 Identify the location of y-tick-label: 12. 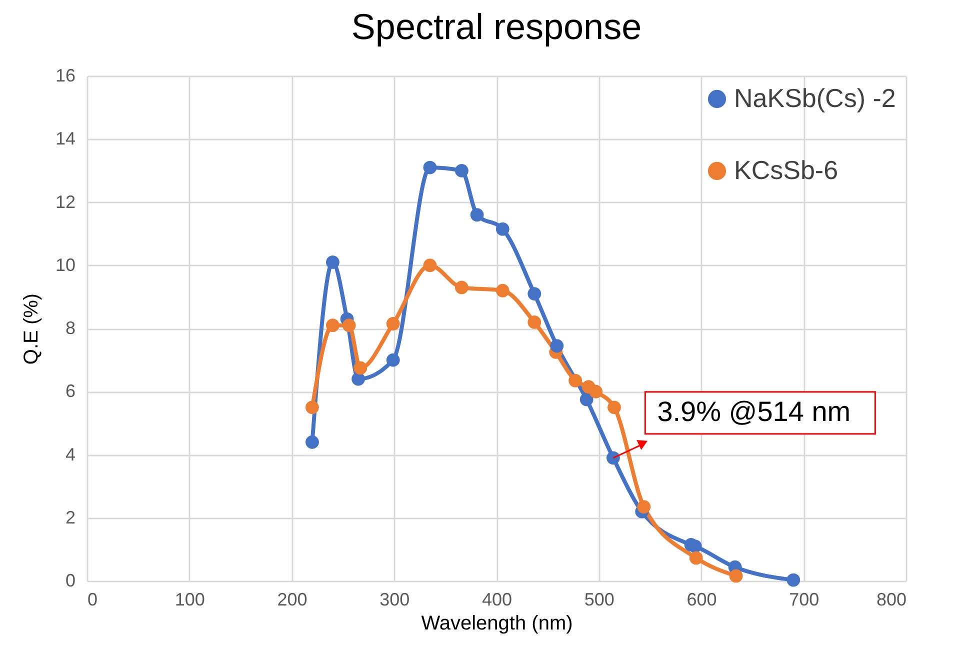
(65, 202).